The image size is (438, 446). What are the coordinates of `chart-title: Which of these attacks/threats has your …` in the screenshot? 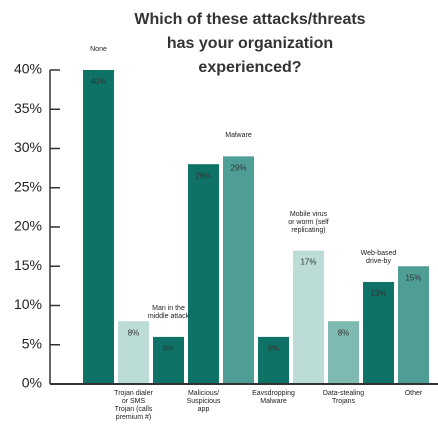 It's located at (250, 43).